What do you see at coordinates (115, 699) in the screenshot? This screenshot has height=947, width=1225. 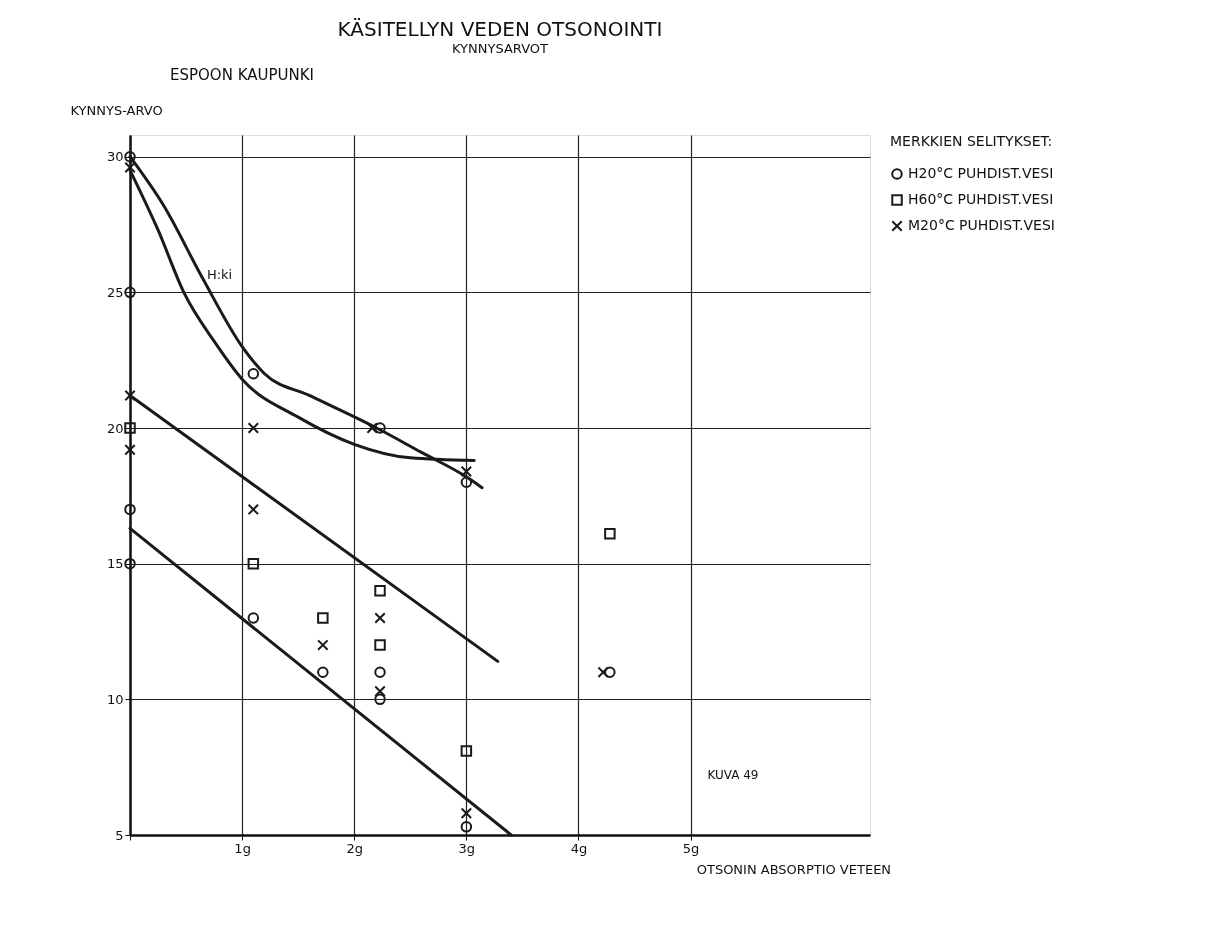 I see `y-tick-label: 10` at bounding box center [115, 699].